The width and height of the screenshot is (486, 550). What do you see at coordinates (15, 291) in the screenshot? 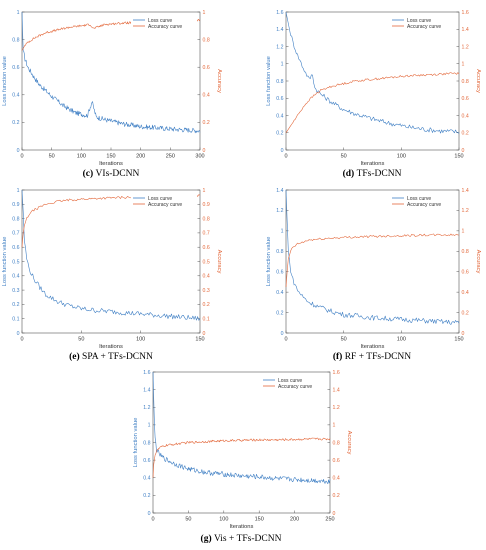
I see `y-left-tick-label: 0.3` at bounding box center [15, 291].